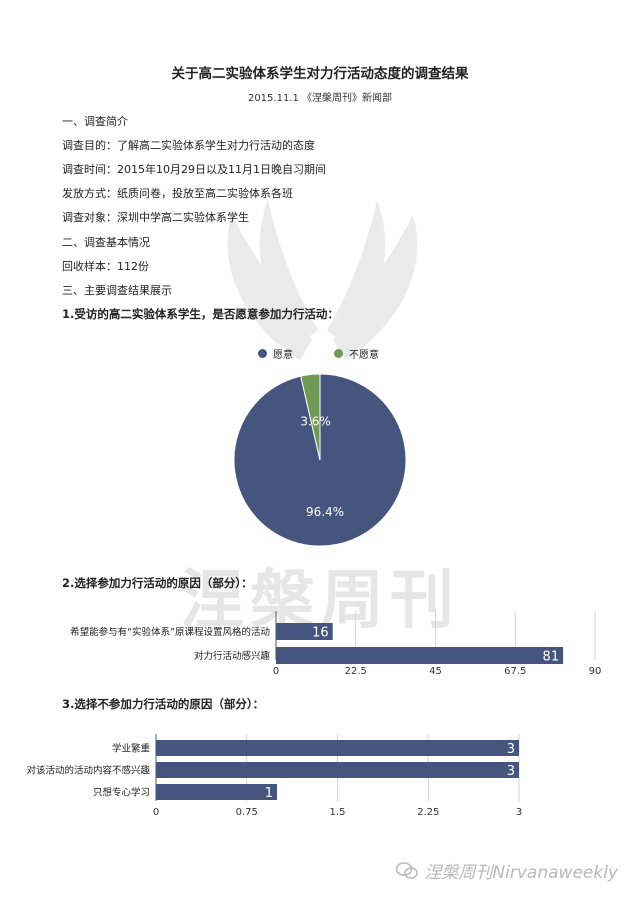 The height and width of the screenshot is (905, 640). What do you see at coordinates (320, 98) in the screenshot?
I see `page-subtitle: 2015.11.1 《涅槃周刊》新闻部` at bounding box center [320, 98].